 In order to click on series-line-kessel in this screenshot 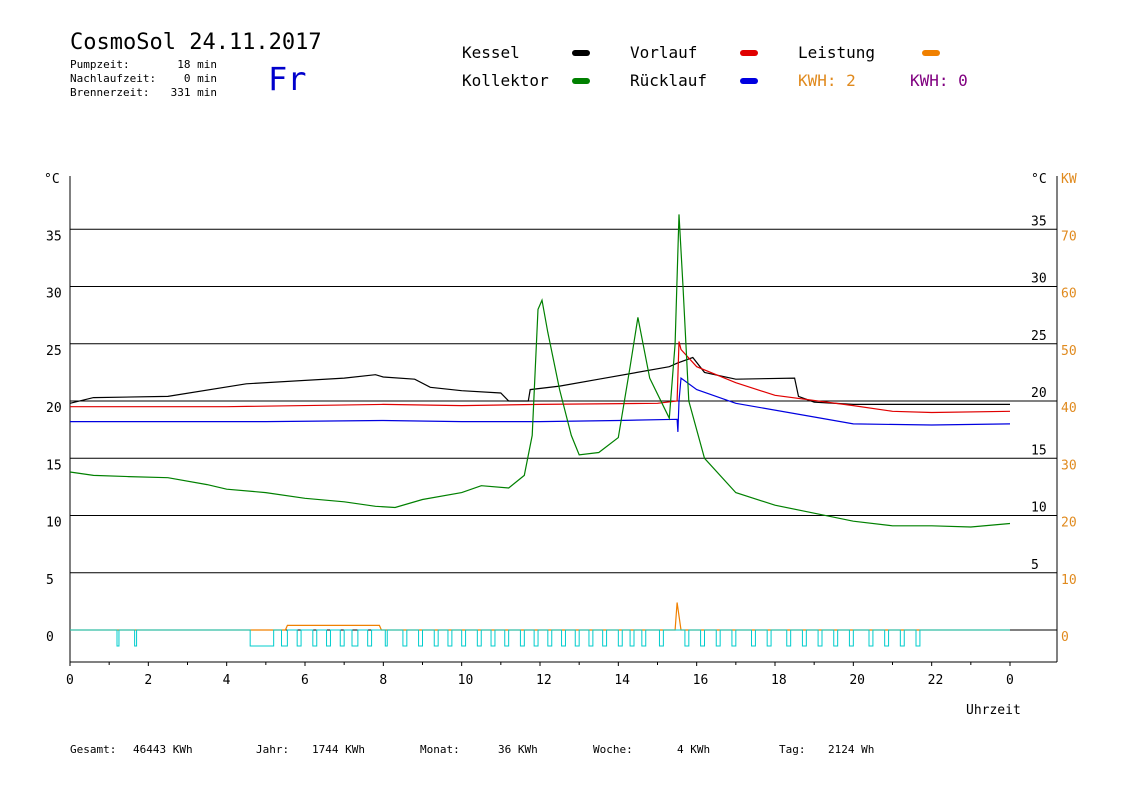, I will do `click(539, 380)`.